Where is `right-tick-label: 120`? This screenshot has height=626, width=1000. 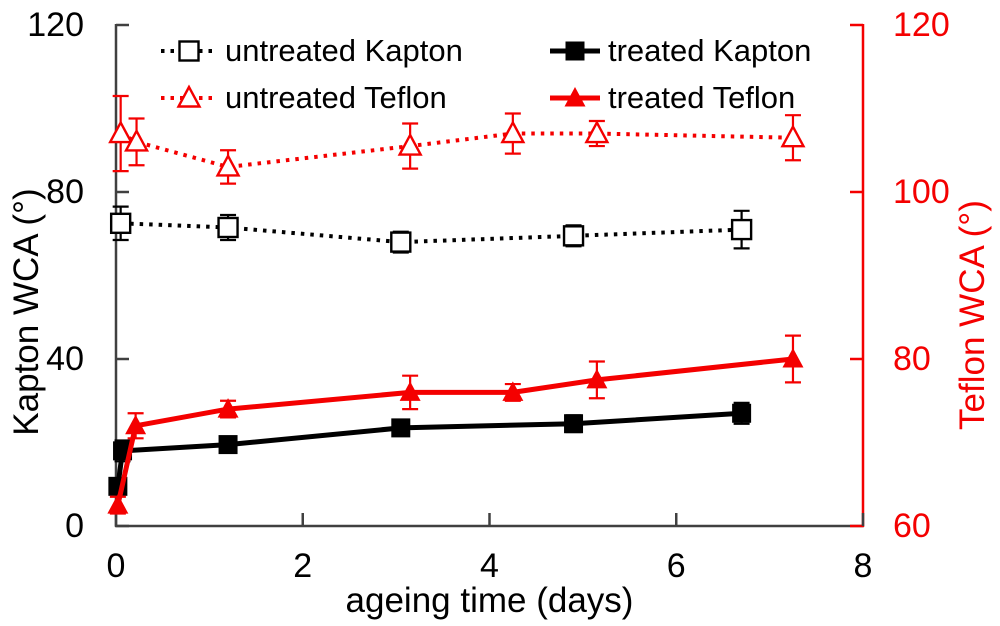
right-tick-label: 120 is located at coordinates (921, 25).